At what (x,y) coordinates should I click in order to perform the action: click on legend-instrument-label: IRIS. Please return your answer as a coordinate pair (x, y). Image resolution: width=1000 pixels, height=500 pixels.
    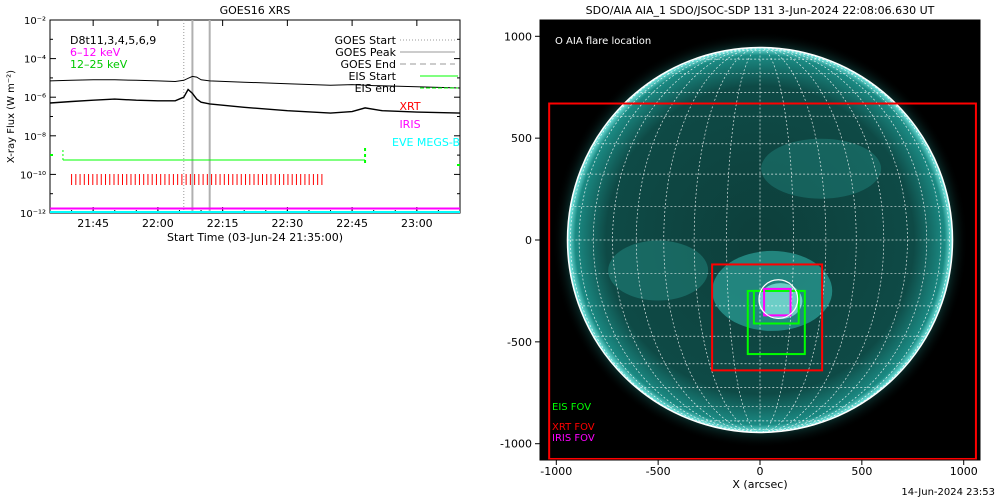
    Looking at the image, I should click on (409, 124).